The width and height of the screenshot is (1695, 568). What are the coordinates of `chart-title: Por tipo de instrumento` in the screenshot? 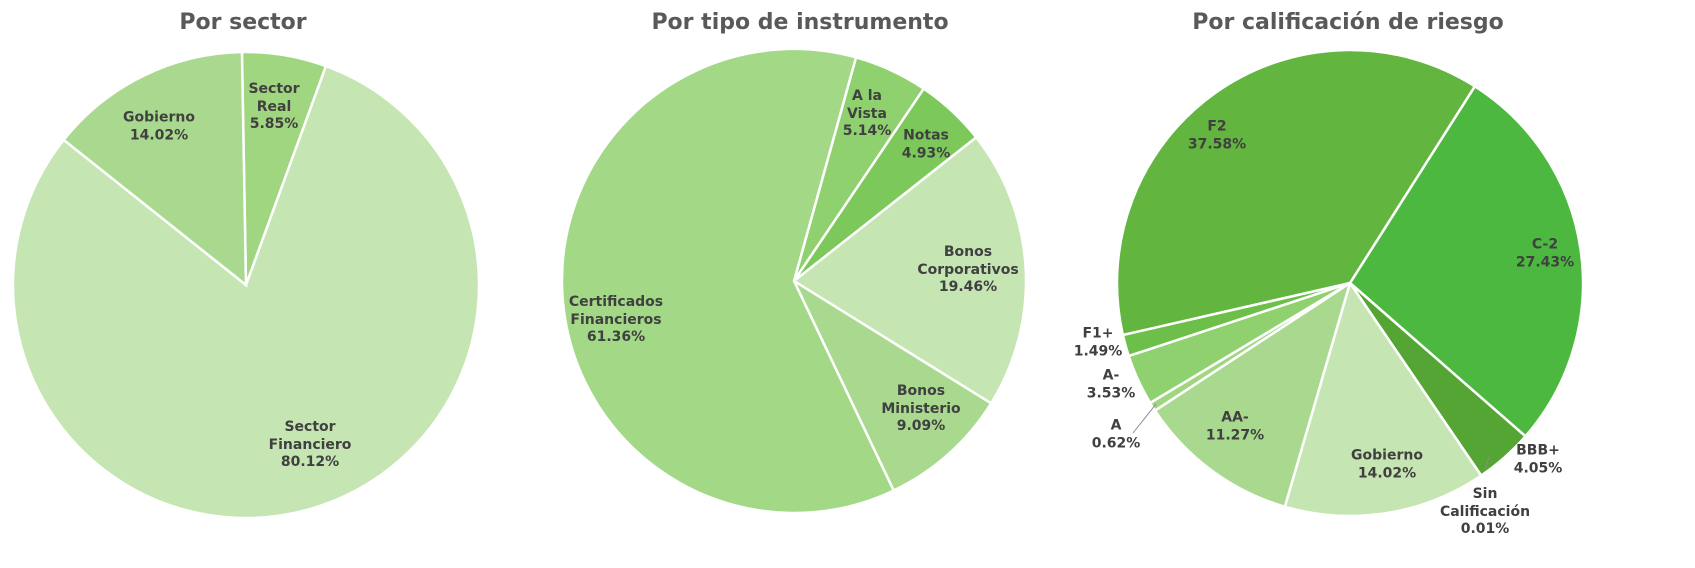 It's located at (800, 22).